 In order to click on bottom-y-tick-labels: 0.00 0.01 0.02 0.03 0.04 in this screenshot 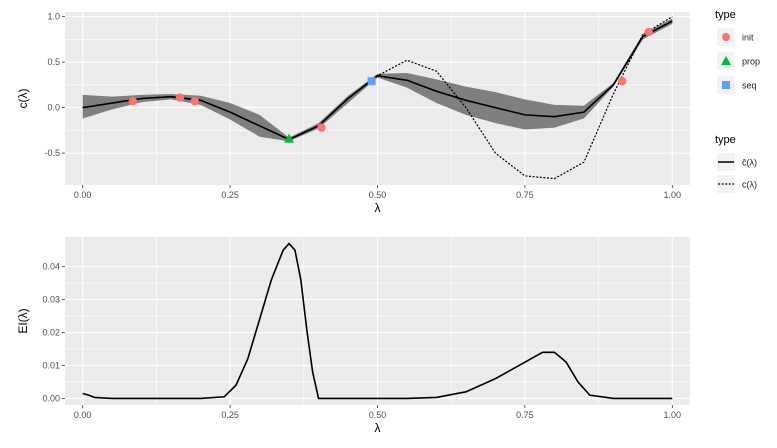, I will do `click(53, 332)`.